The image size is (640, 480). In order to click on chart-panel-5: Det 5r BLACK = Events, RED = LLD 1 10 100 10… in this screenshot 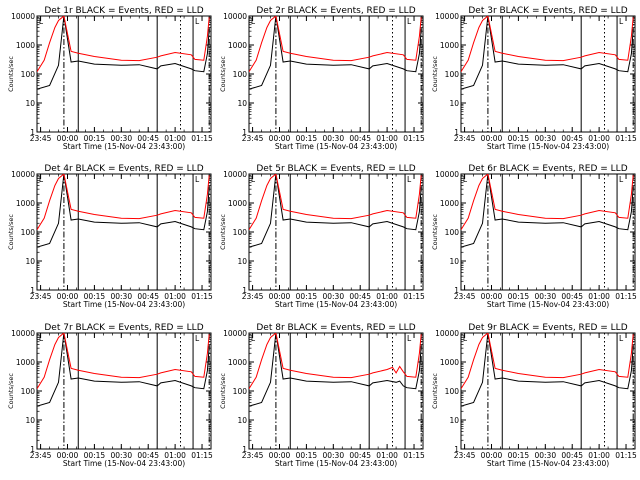, I will do `click(322, 236)`.